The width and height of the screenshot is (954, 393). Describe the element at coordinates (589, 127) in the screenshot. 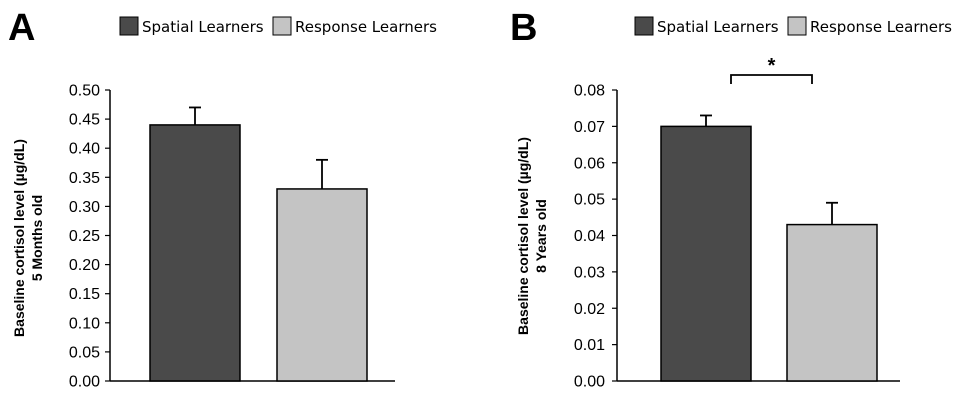

I see `y-tick-label: 0.07` at that location.